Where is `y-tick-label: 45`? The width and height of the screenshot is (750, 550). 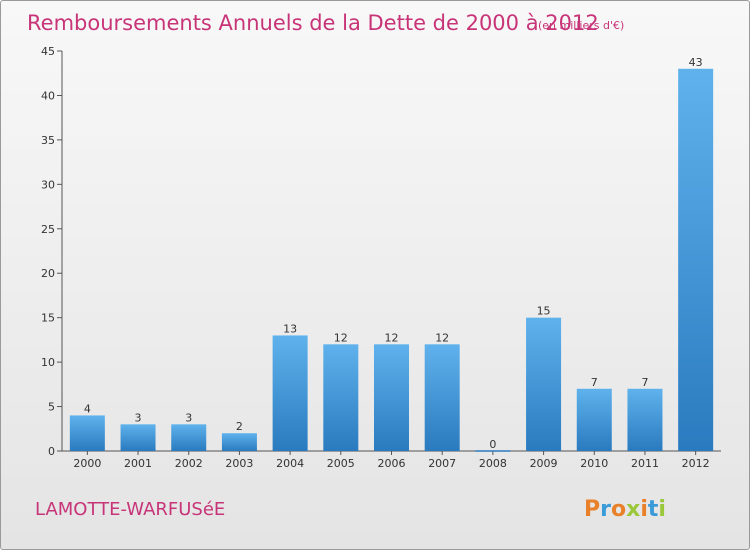
y-tick-label: 45 is located at coordinates (48, 51).